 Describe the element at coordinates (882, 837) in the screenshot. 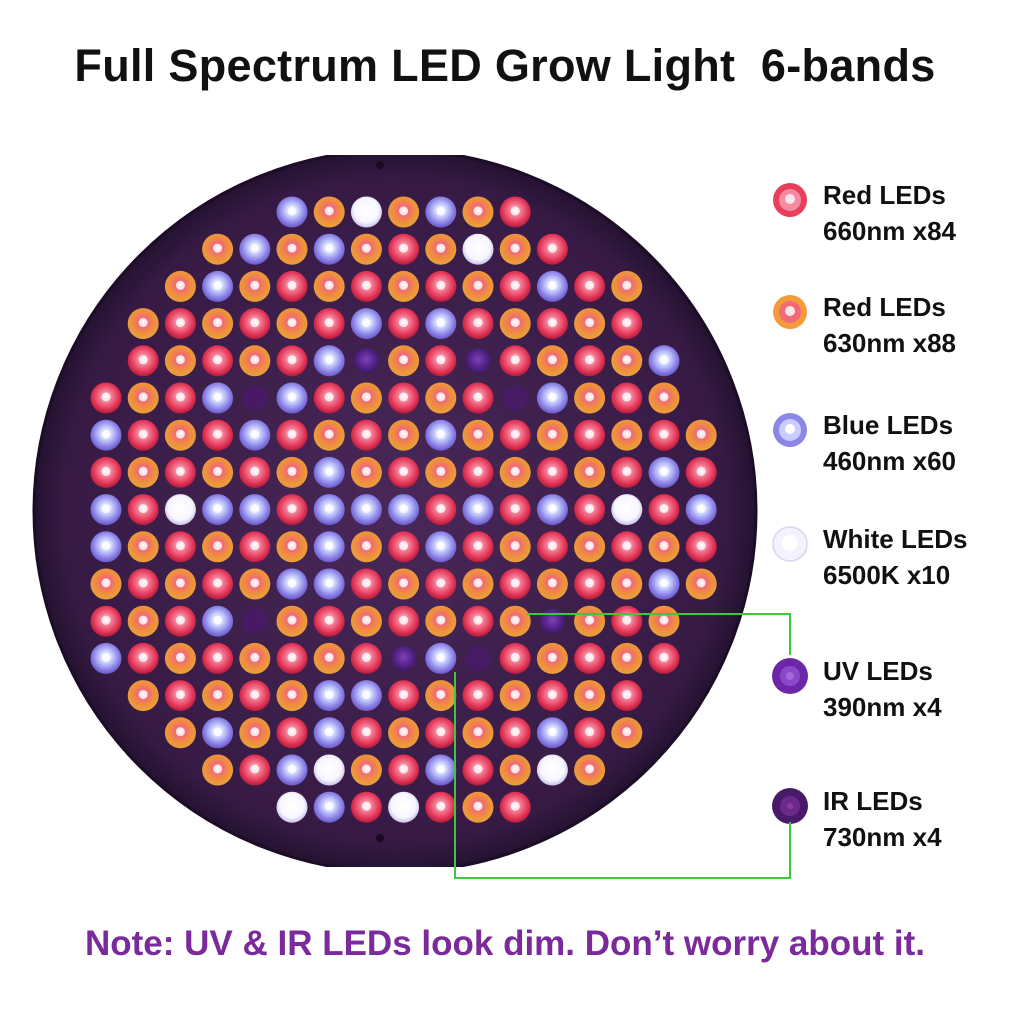

I see `legend-spec: 730nm x4` at that location.